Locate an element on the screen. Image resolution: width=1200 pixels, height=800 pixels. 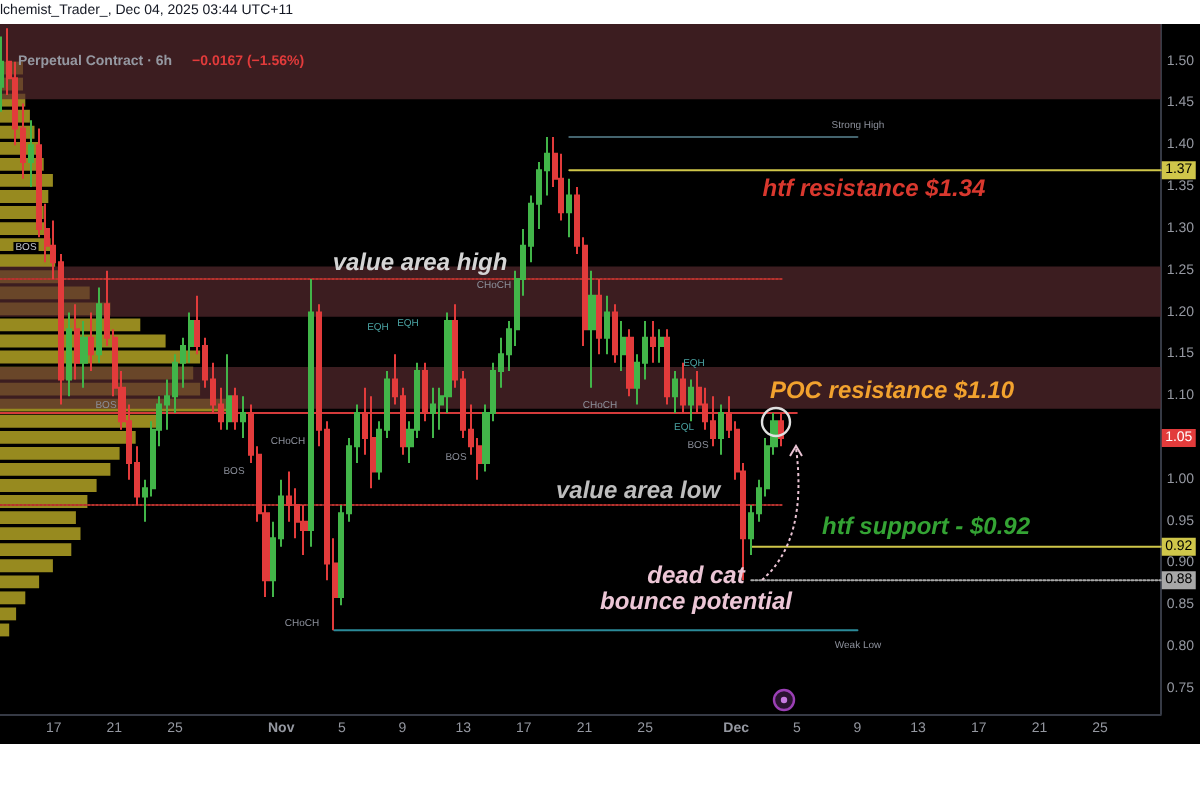
annotation: dead cat bounce potential is located at coordinates (697, 588).